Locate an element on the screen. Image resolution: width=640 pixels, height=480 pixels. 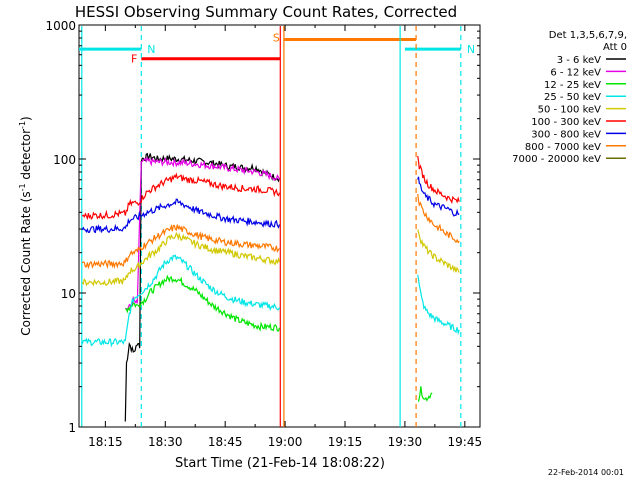
y-tick-label: 10 is located at coordinates (68, 294).